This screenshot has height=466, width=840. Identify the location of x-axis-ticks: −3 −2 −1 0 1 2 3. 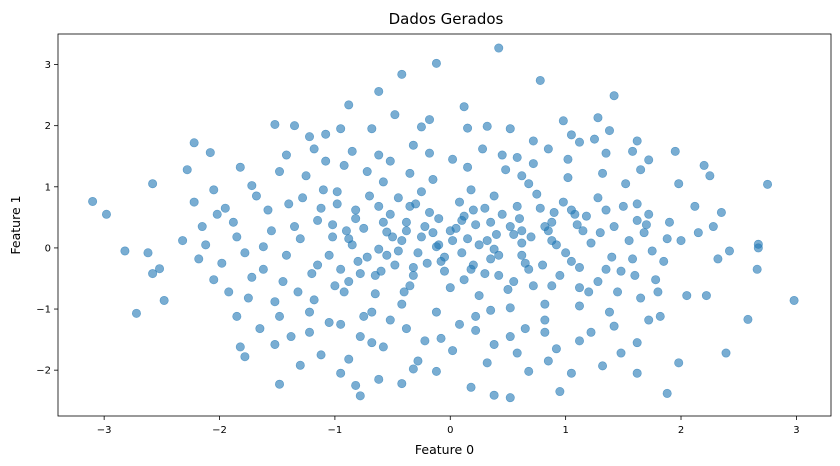
(448, 426).